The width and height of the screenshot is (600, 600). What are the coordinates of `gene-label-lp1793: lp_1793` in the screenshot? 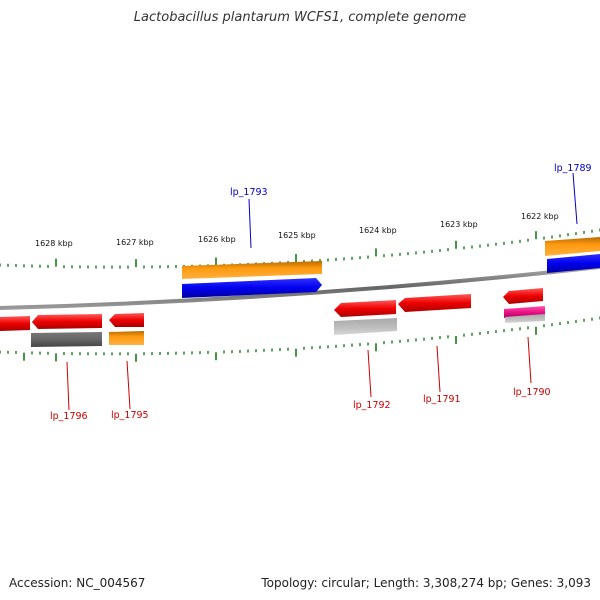 It's located at (249, 192).